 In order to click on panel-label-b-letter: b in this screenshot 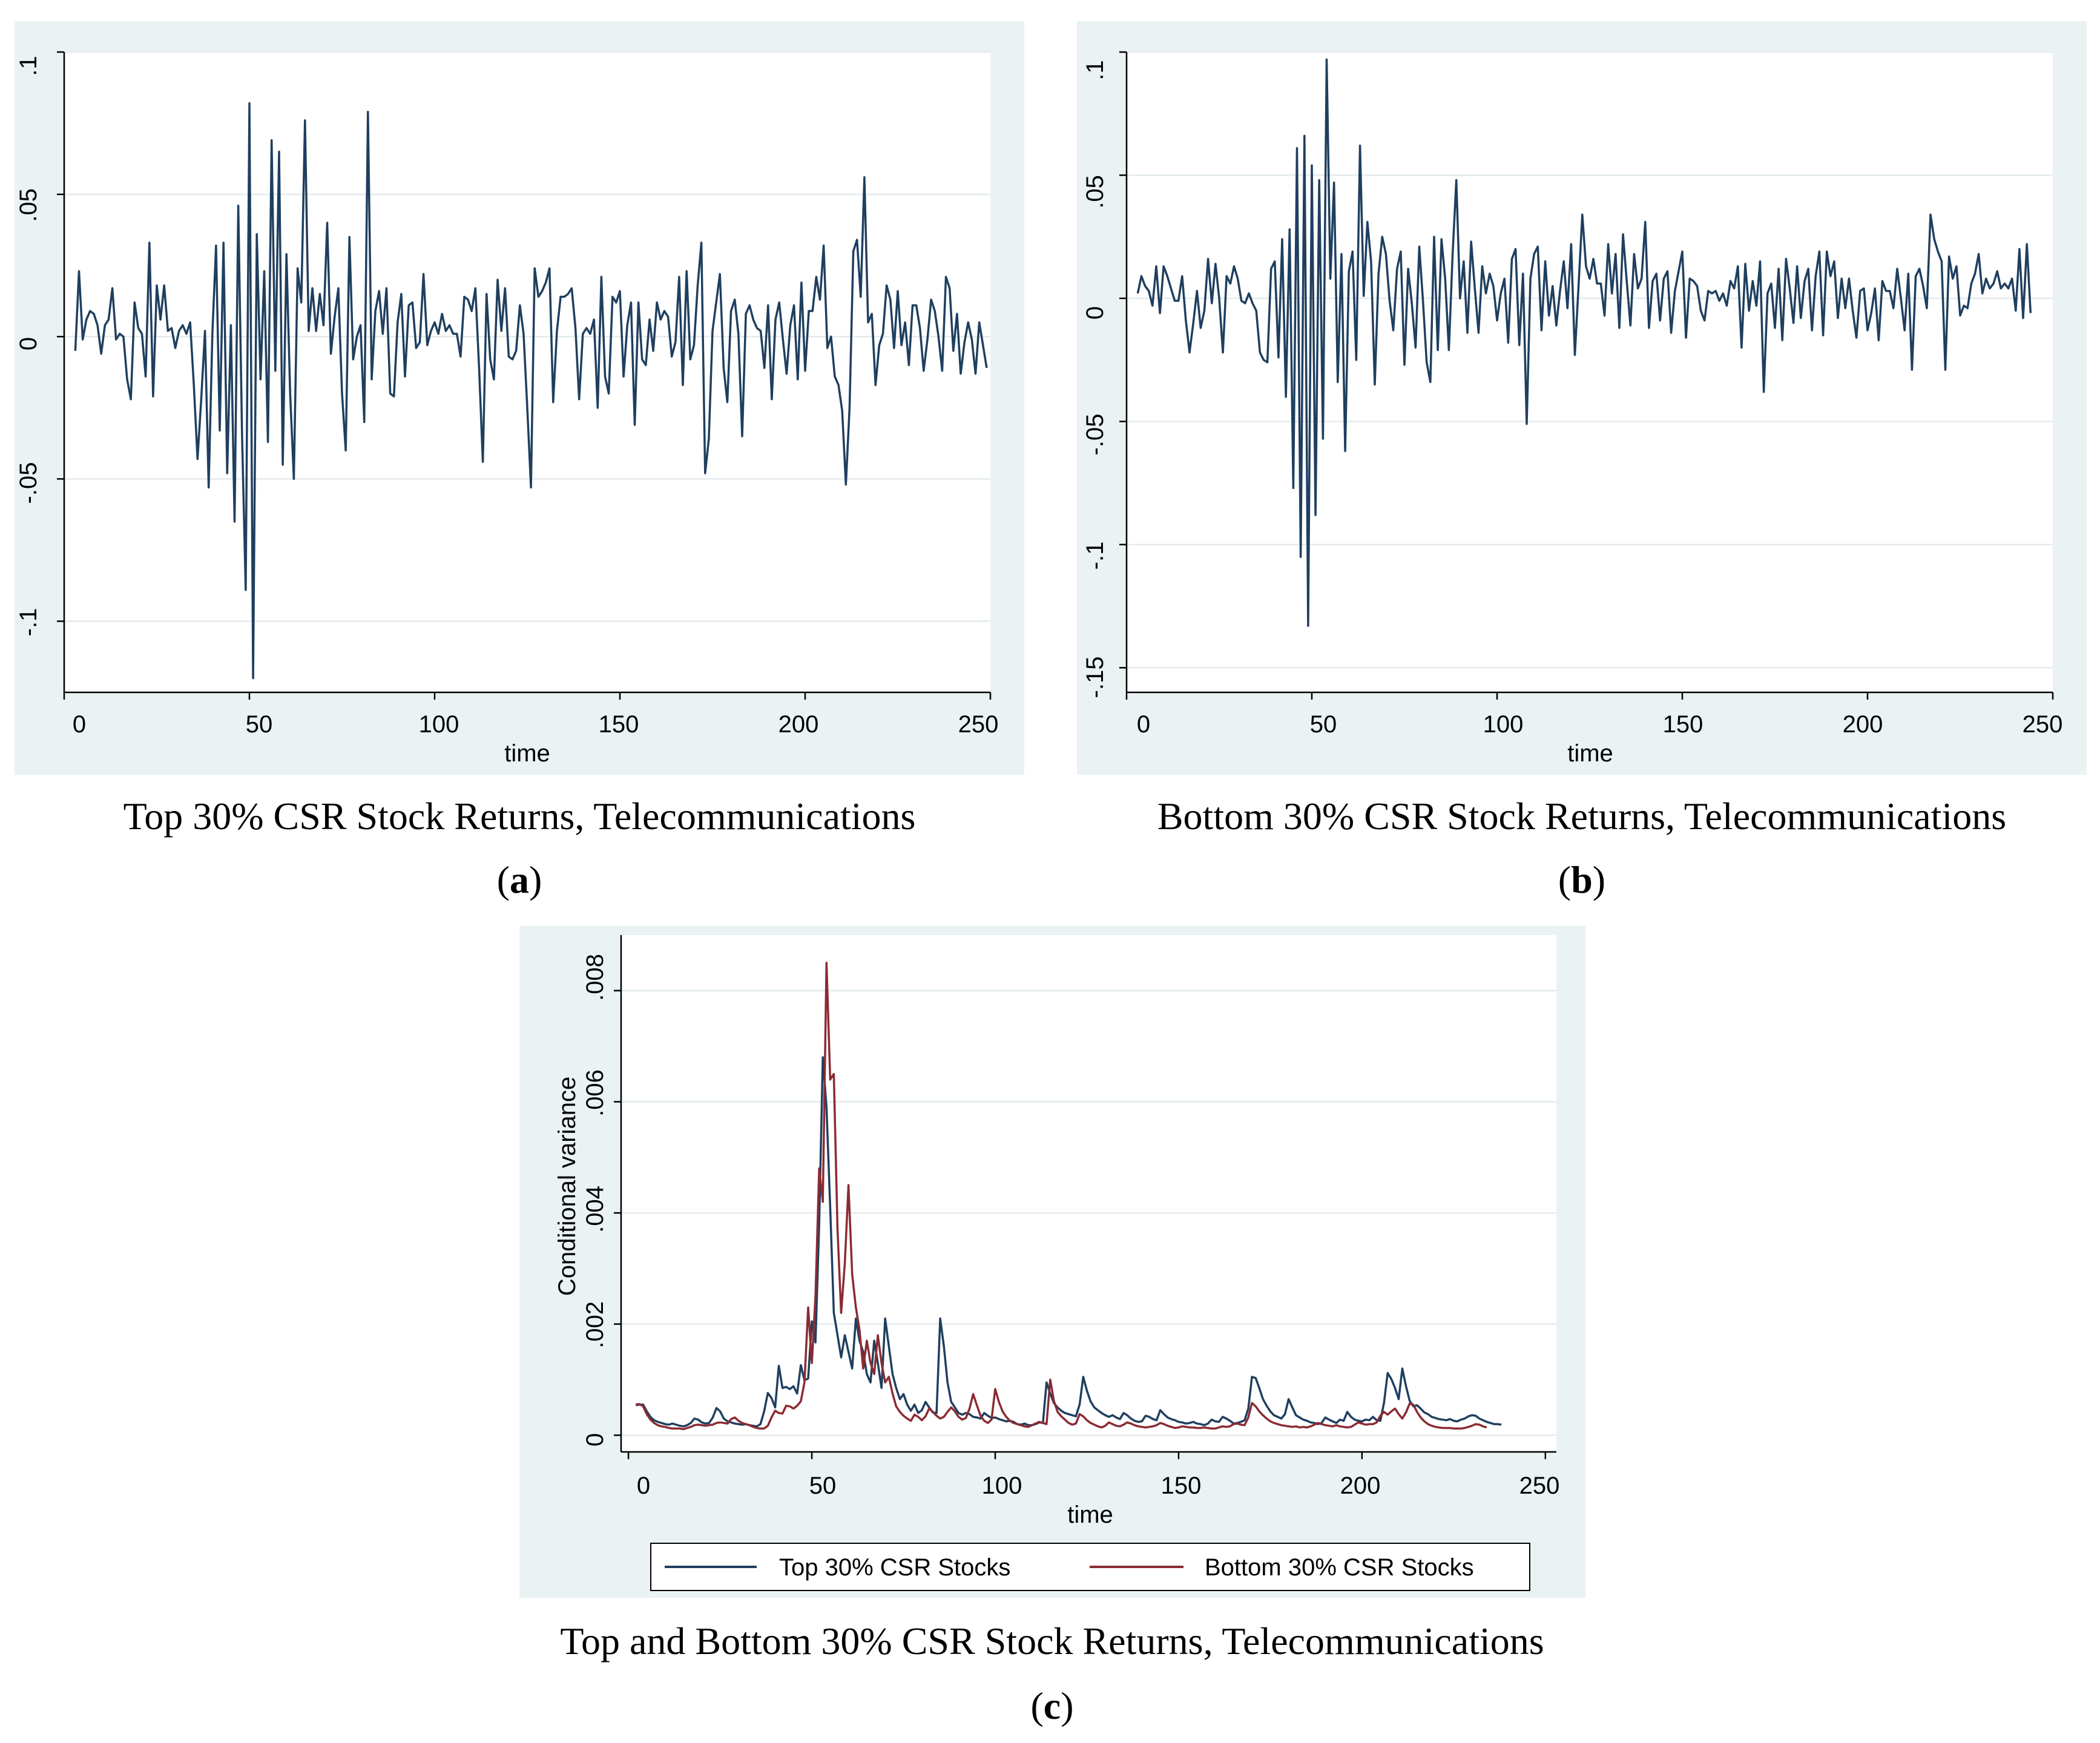, I will do `click(1582, 879)`.